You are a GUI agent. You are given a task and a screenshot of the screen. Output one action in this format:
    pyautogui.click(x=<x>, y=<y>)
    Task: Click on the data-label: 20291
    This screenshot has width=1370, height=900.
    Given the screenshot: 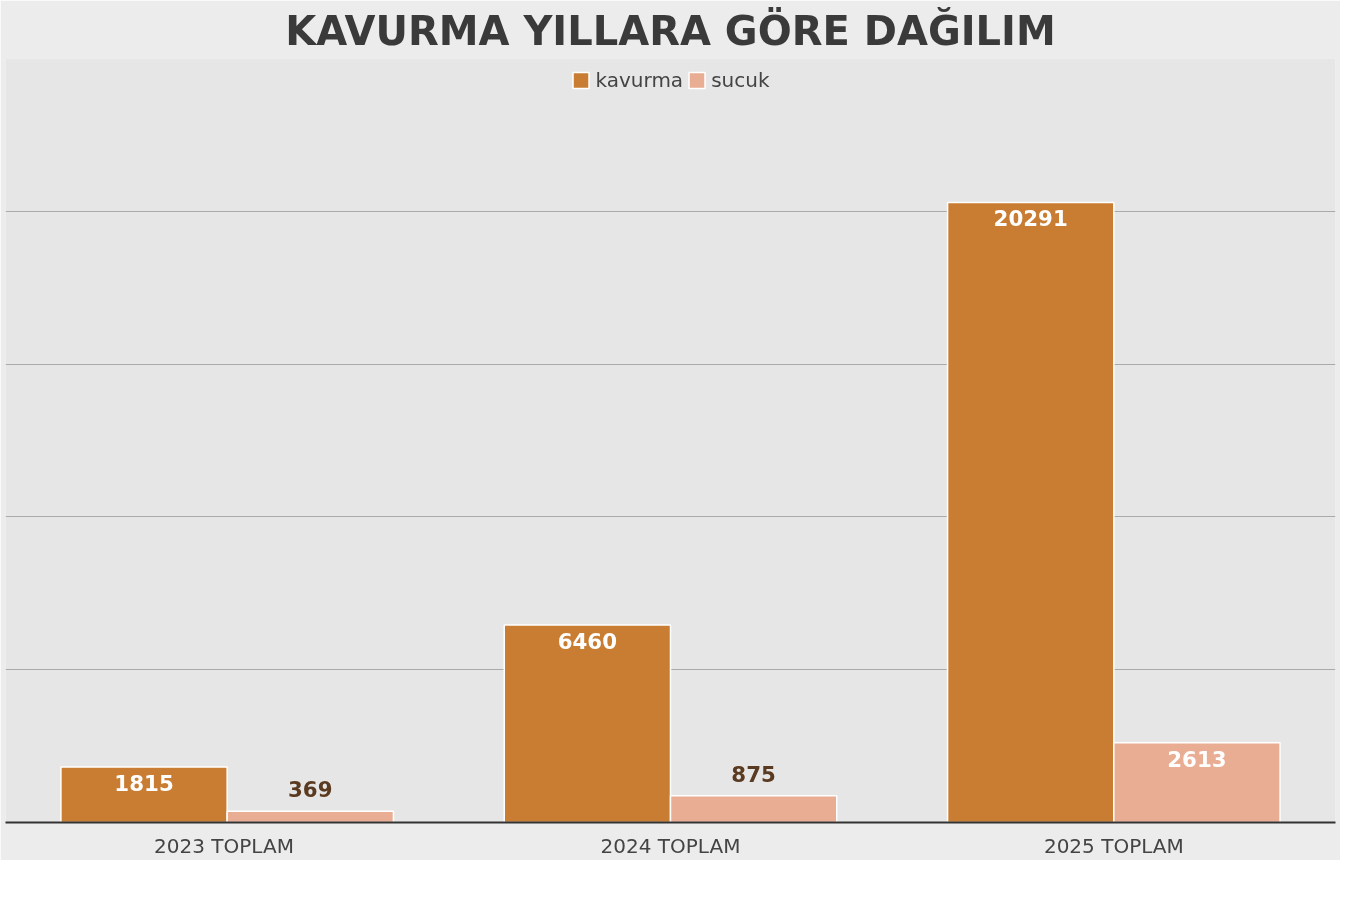 What is the action you would take?
    pyautogui.click(x=1030, y=219)
    